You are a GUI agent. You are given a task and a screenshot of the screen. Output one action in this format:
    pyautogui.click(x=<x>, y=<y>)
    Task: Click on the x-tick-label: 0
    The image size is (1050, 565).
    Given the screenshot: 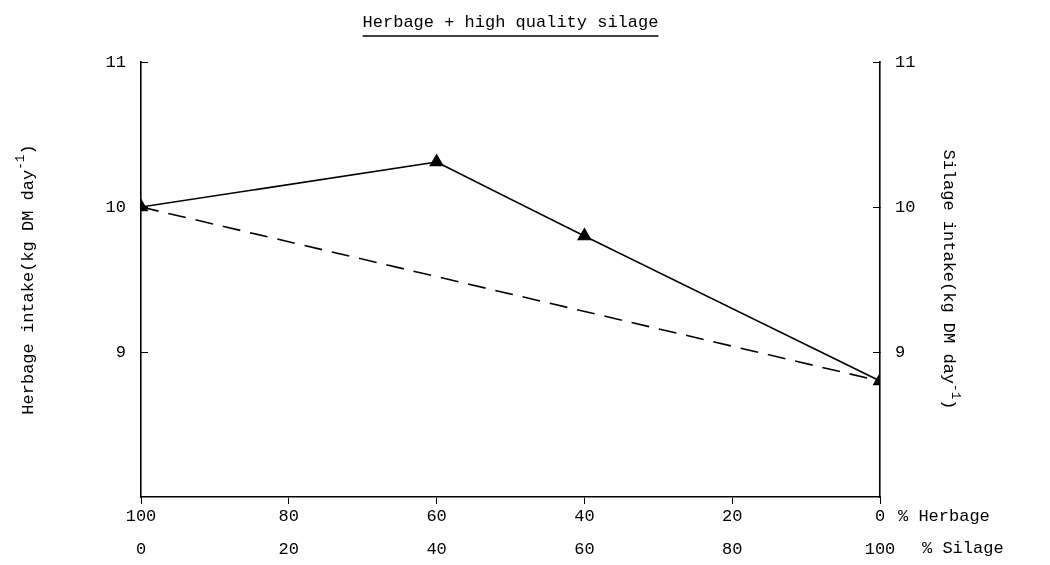 What is the action you would take?
    pyautogui.click(x=880, y=516)
    